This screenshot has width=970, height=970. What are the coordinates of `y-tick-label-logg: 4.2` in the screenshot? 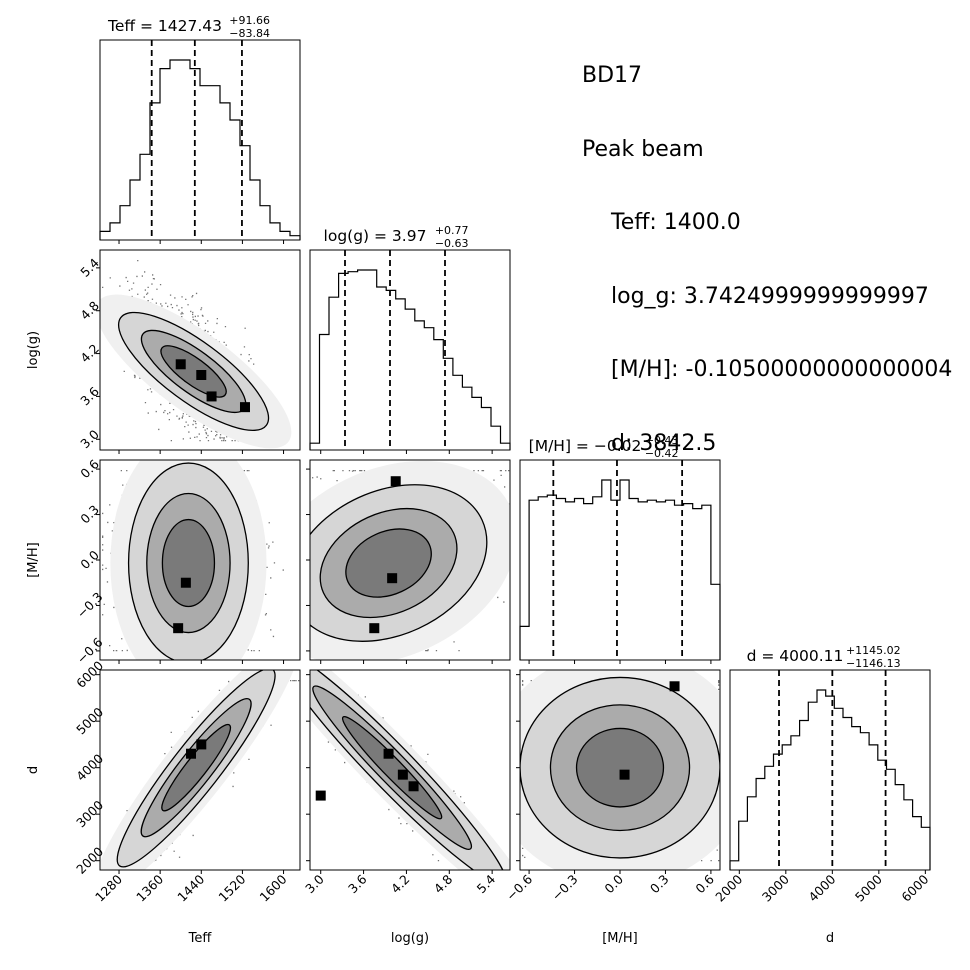 It's located at (89, 353).